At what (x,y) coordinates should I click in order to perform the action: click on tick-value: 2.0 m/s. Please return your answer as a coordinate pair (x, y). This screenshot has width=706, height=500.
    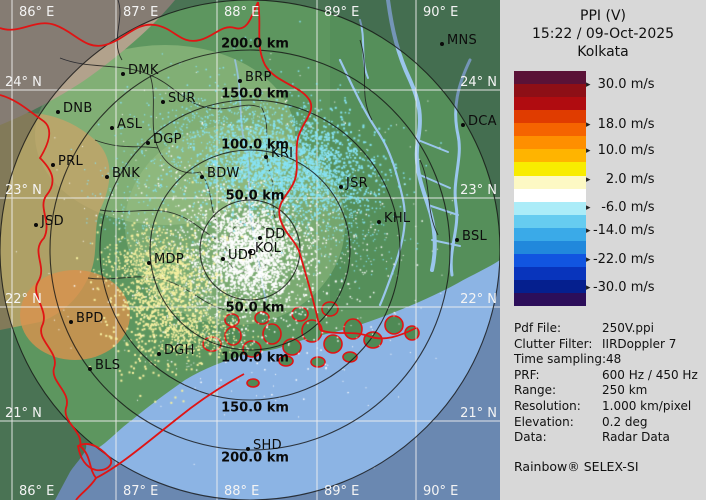
    Looking at the image, I should click on (630, 179).